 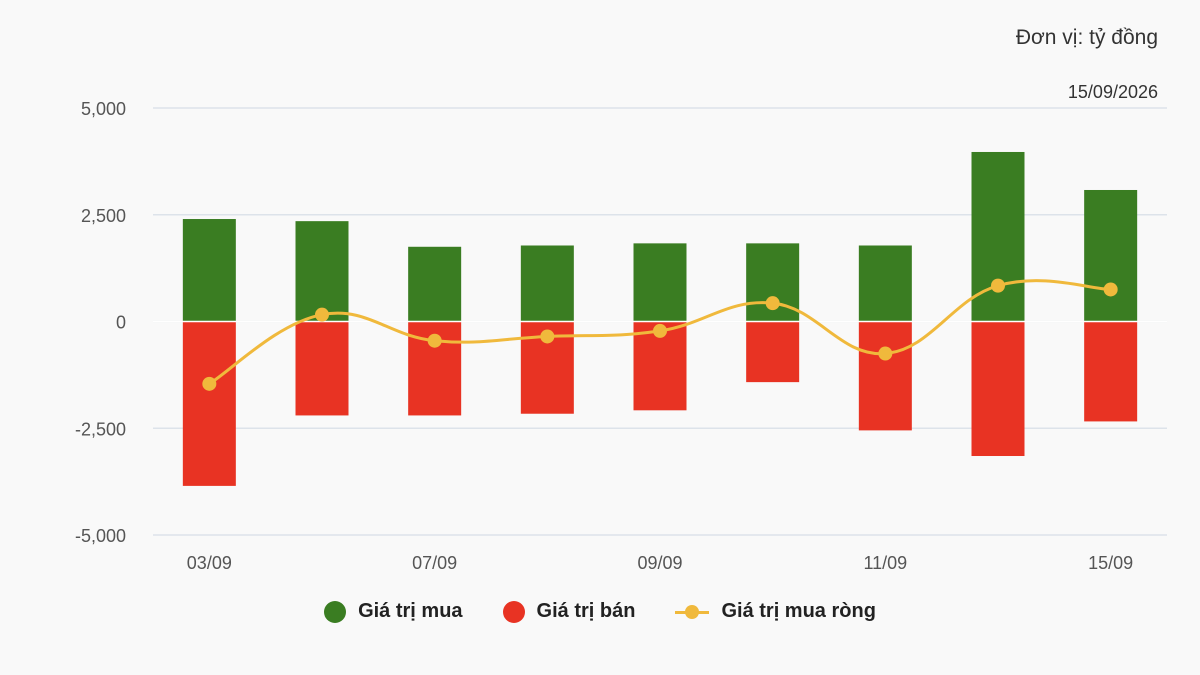 I want to click on legend: Giá trị mua Giá trị bán Giá trị mua ròng, so click(x=600, y=611).